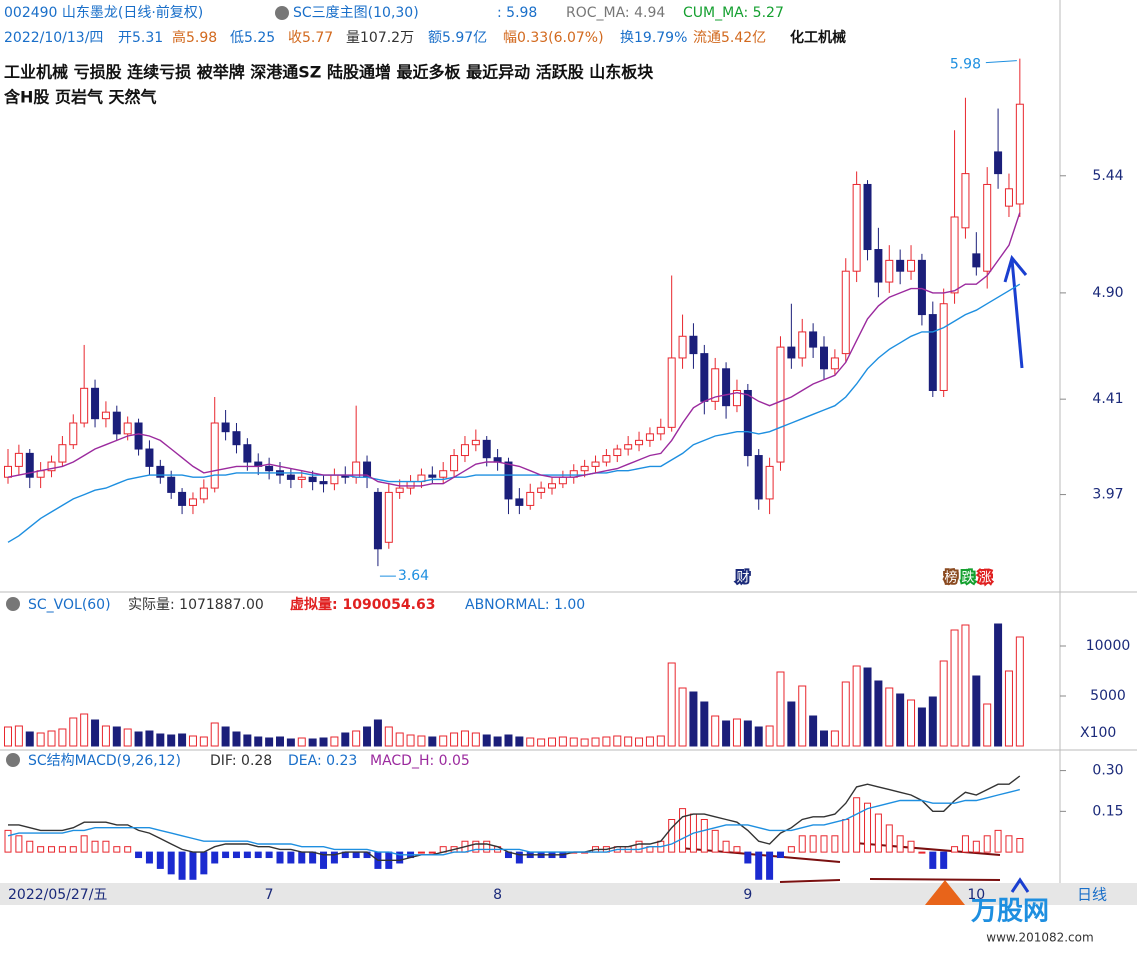 The width and height of the screenshot is (1137, 959). What do you see at coordinates (1039, 938) in the screenshot?
I see `watermark-url: www.201082.com` at bounding box center [1039, 938].